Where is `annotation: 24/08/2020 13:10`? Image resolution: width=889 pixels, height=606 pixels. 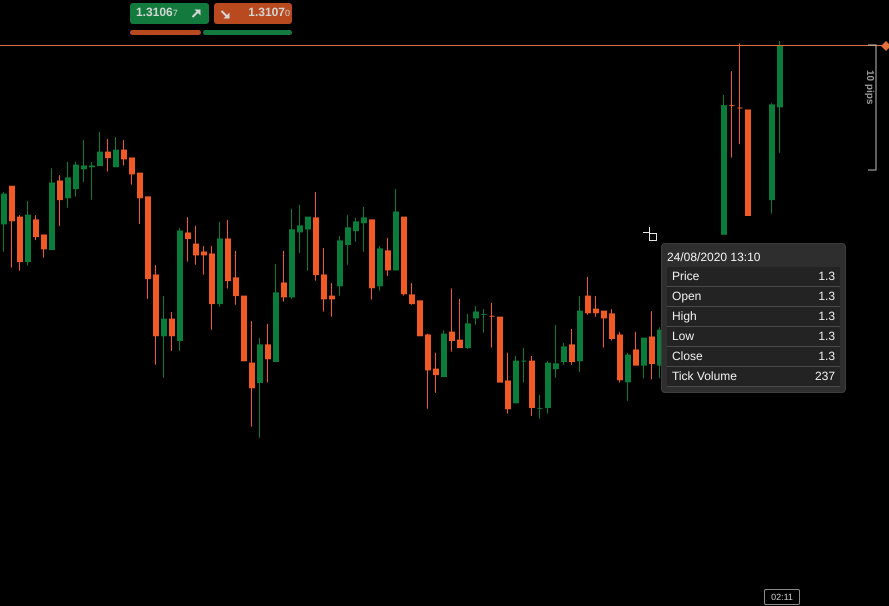
annotation: 24/08/2020 13:10 is located at coordinates (713, 257).